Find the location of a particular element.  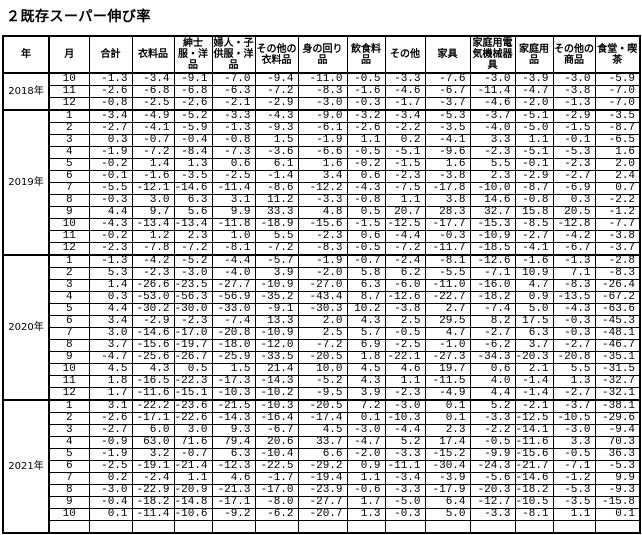

value-cell: -45.3 is located at coordinates (617, 321).